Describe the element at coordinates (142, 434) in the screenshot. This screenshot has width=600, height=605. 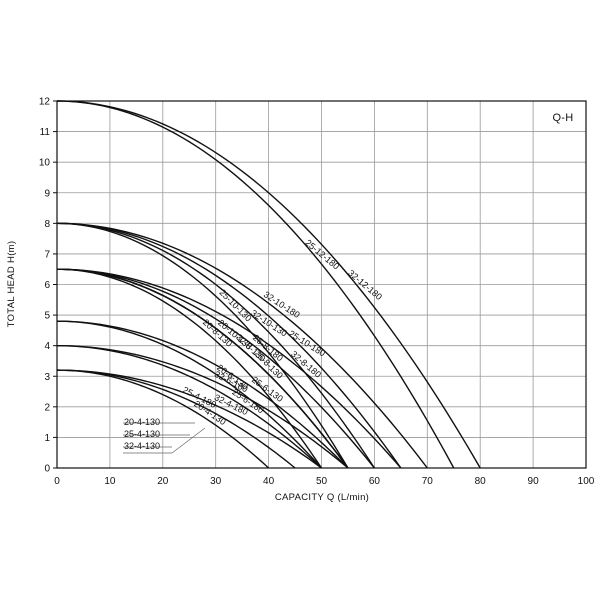
I see `legend-entry-25-4-130: 25-4-130` at that location.